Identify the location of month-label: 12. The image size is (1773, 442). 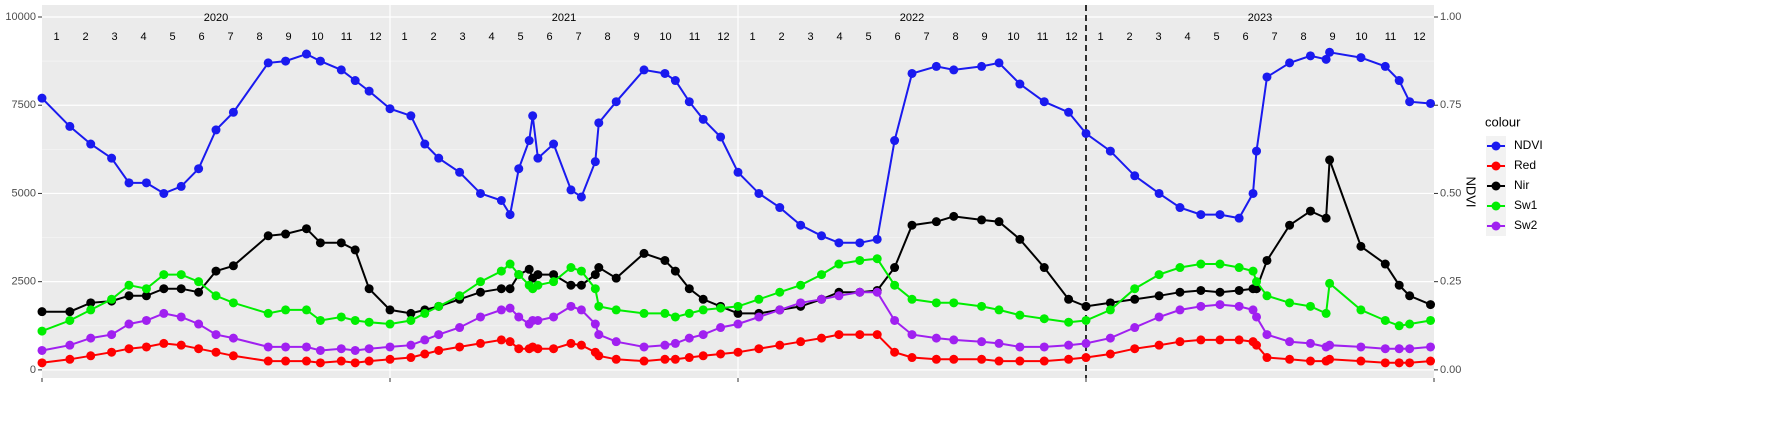
(723, 37).